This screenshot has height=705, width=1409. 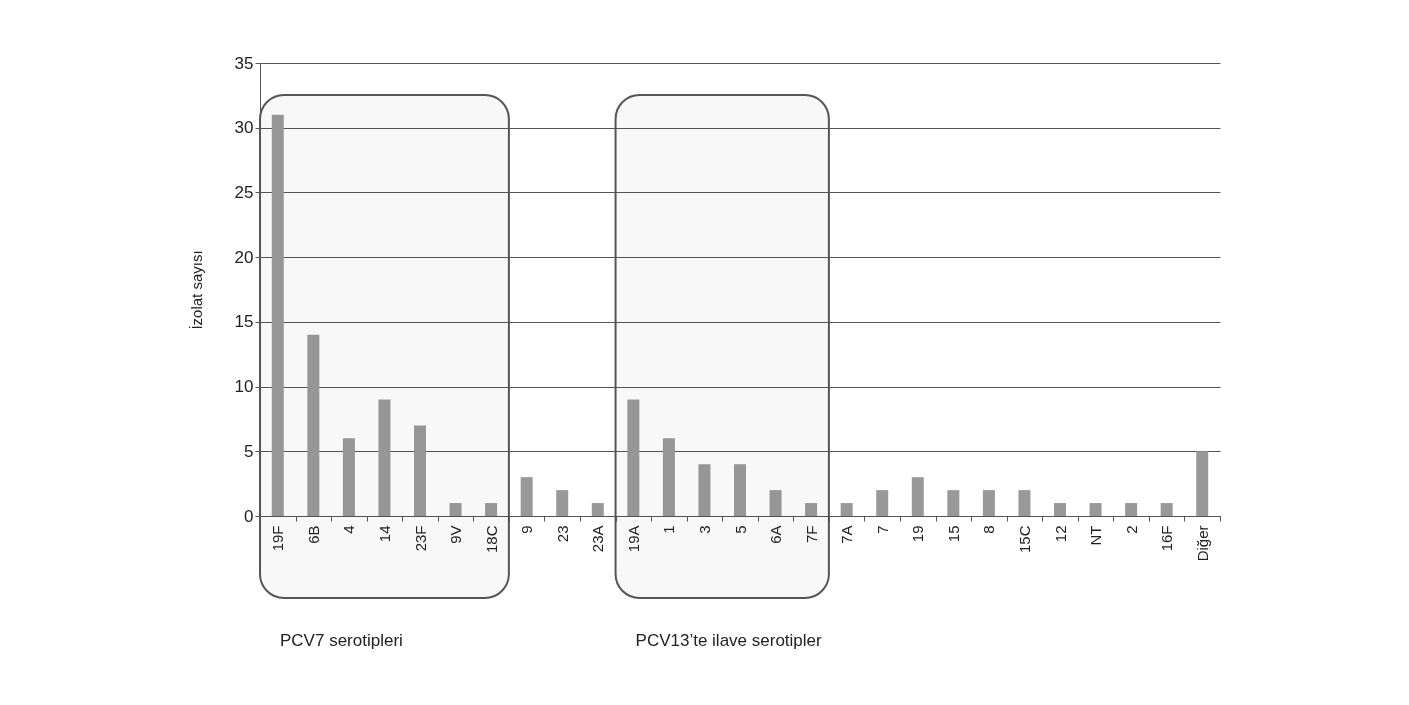 What do you see at coordinates (278, 538) in the screenshot?
I see `x-tick-label: 19F` at bounding box center [278, 538].